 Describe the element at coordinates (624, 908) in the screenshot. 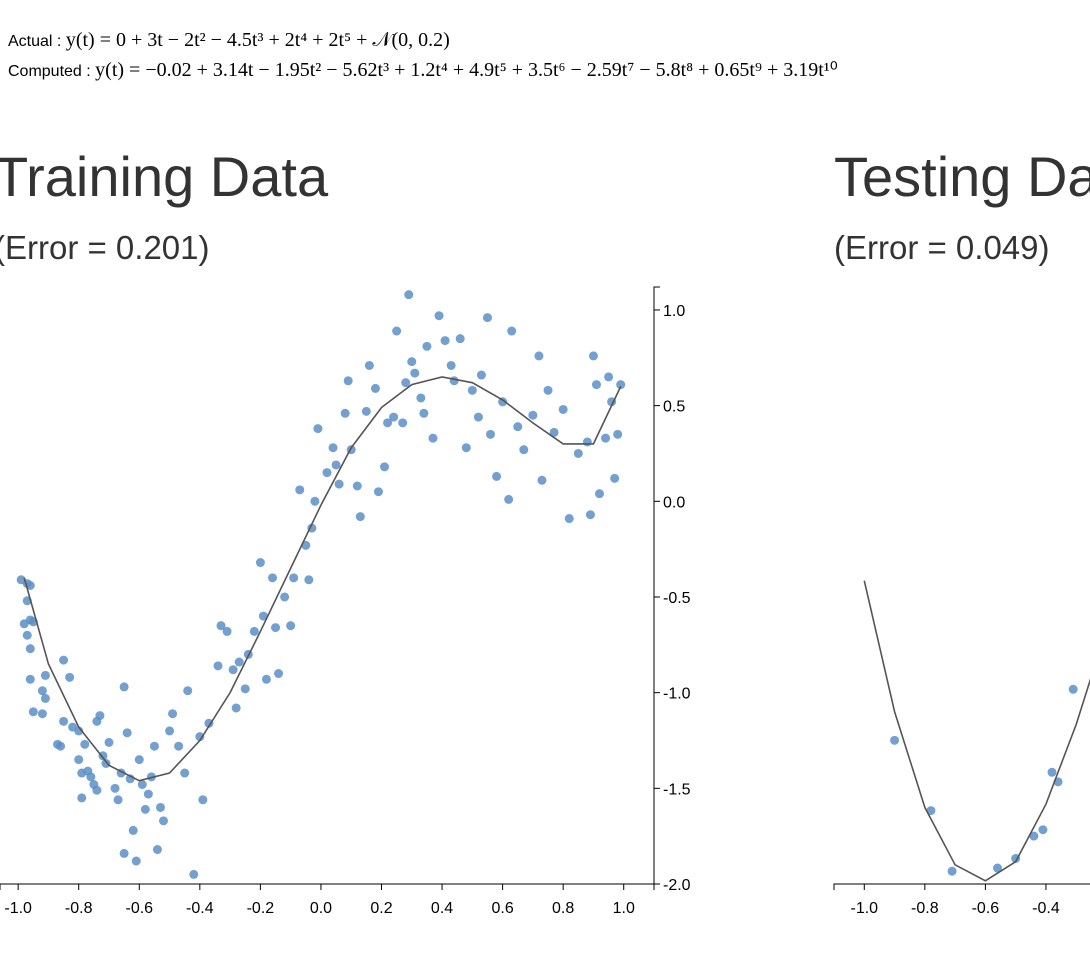

I see `x-tick-label: 1.0` at that location.